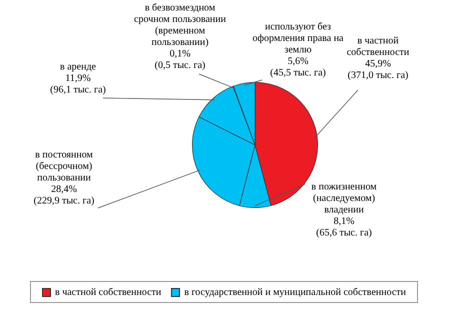 This screenshot has height=314, width=457. I want to click on slice-label: в аренде, so click(78, 67).